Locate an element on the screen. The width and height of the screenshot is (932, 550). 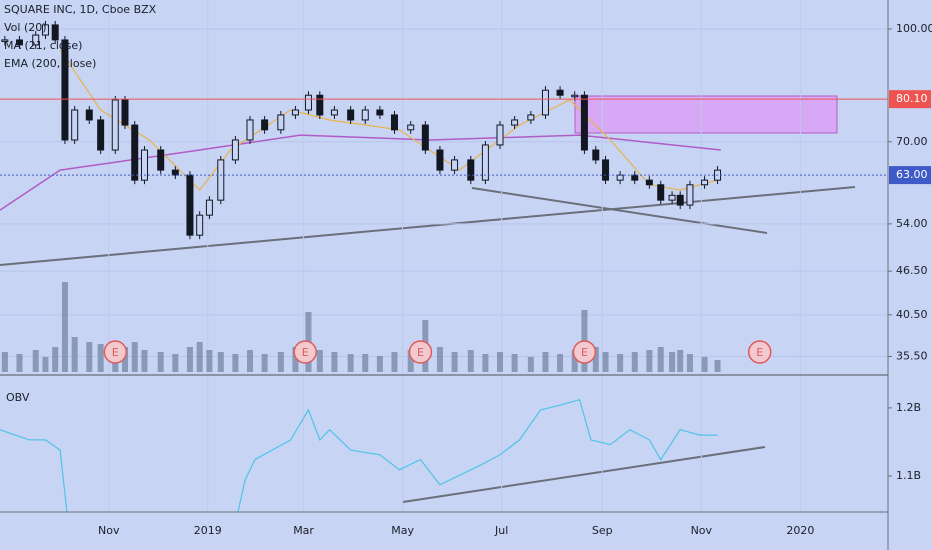
y-tick-label: 100.00 is located at coordinates (914, 28).